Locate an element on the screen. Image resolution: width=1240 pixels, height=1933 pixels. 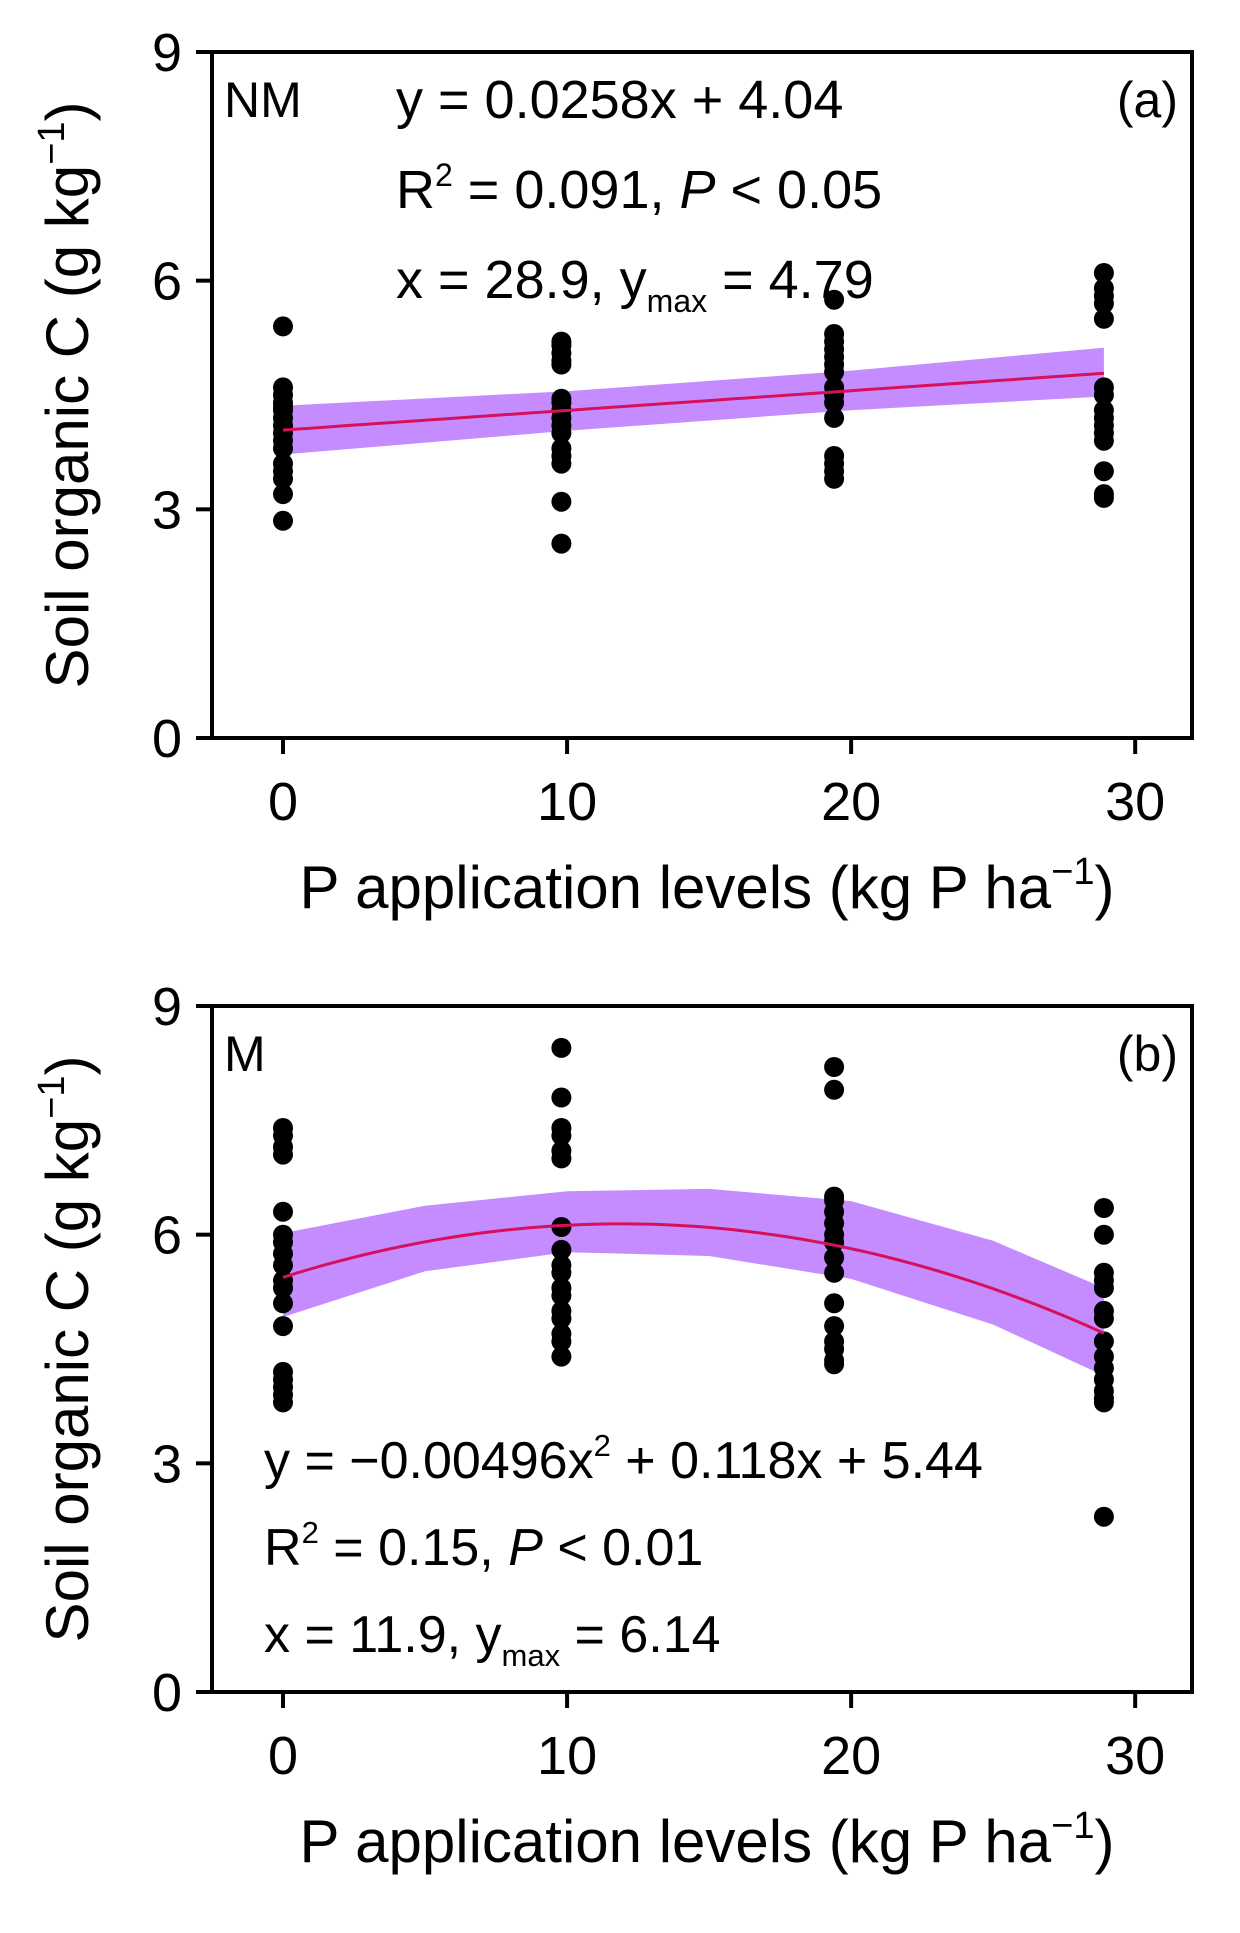
confidence-band is located at coordinates (693, 1282).